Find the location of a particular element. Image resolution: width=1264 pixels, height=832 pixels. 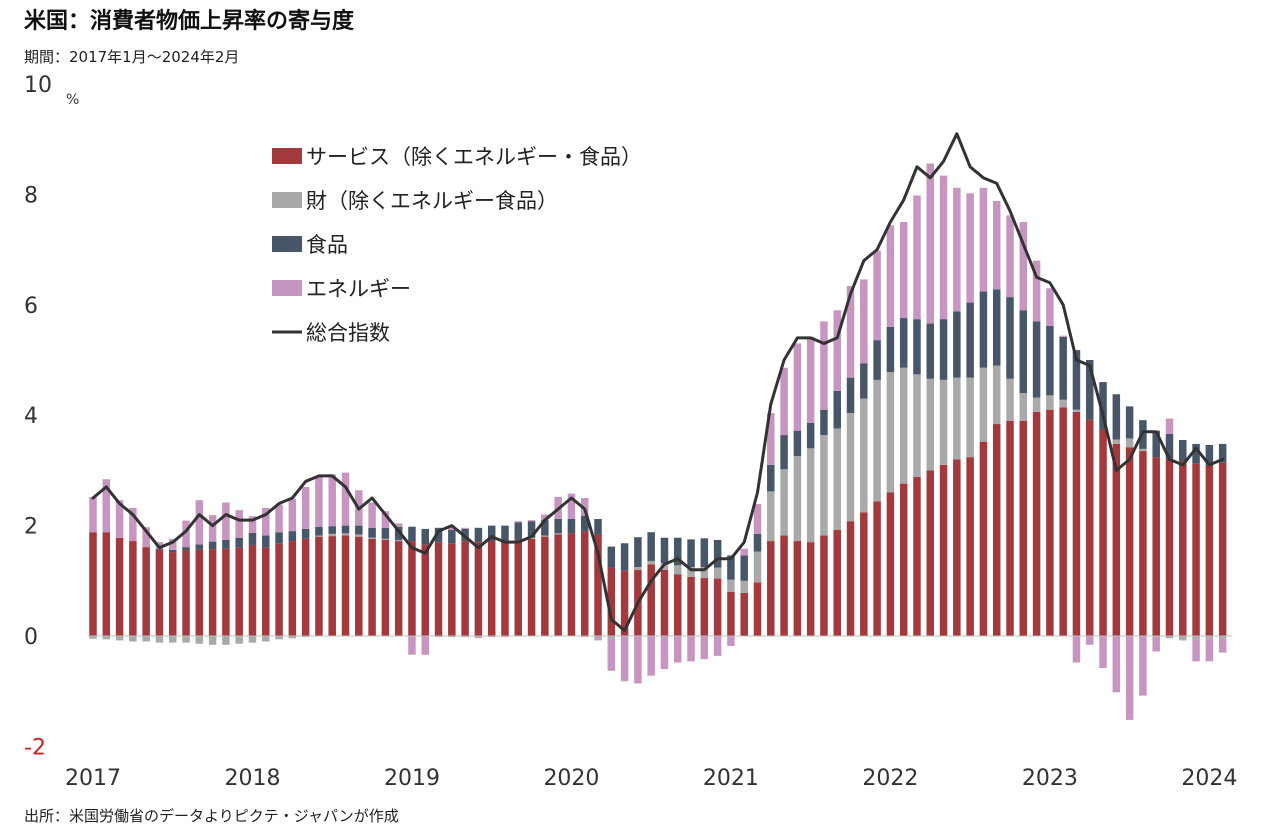

legend-label: エネルギー is located at coordinates (358, 289).